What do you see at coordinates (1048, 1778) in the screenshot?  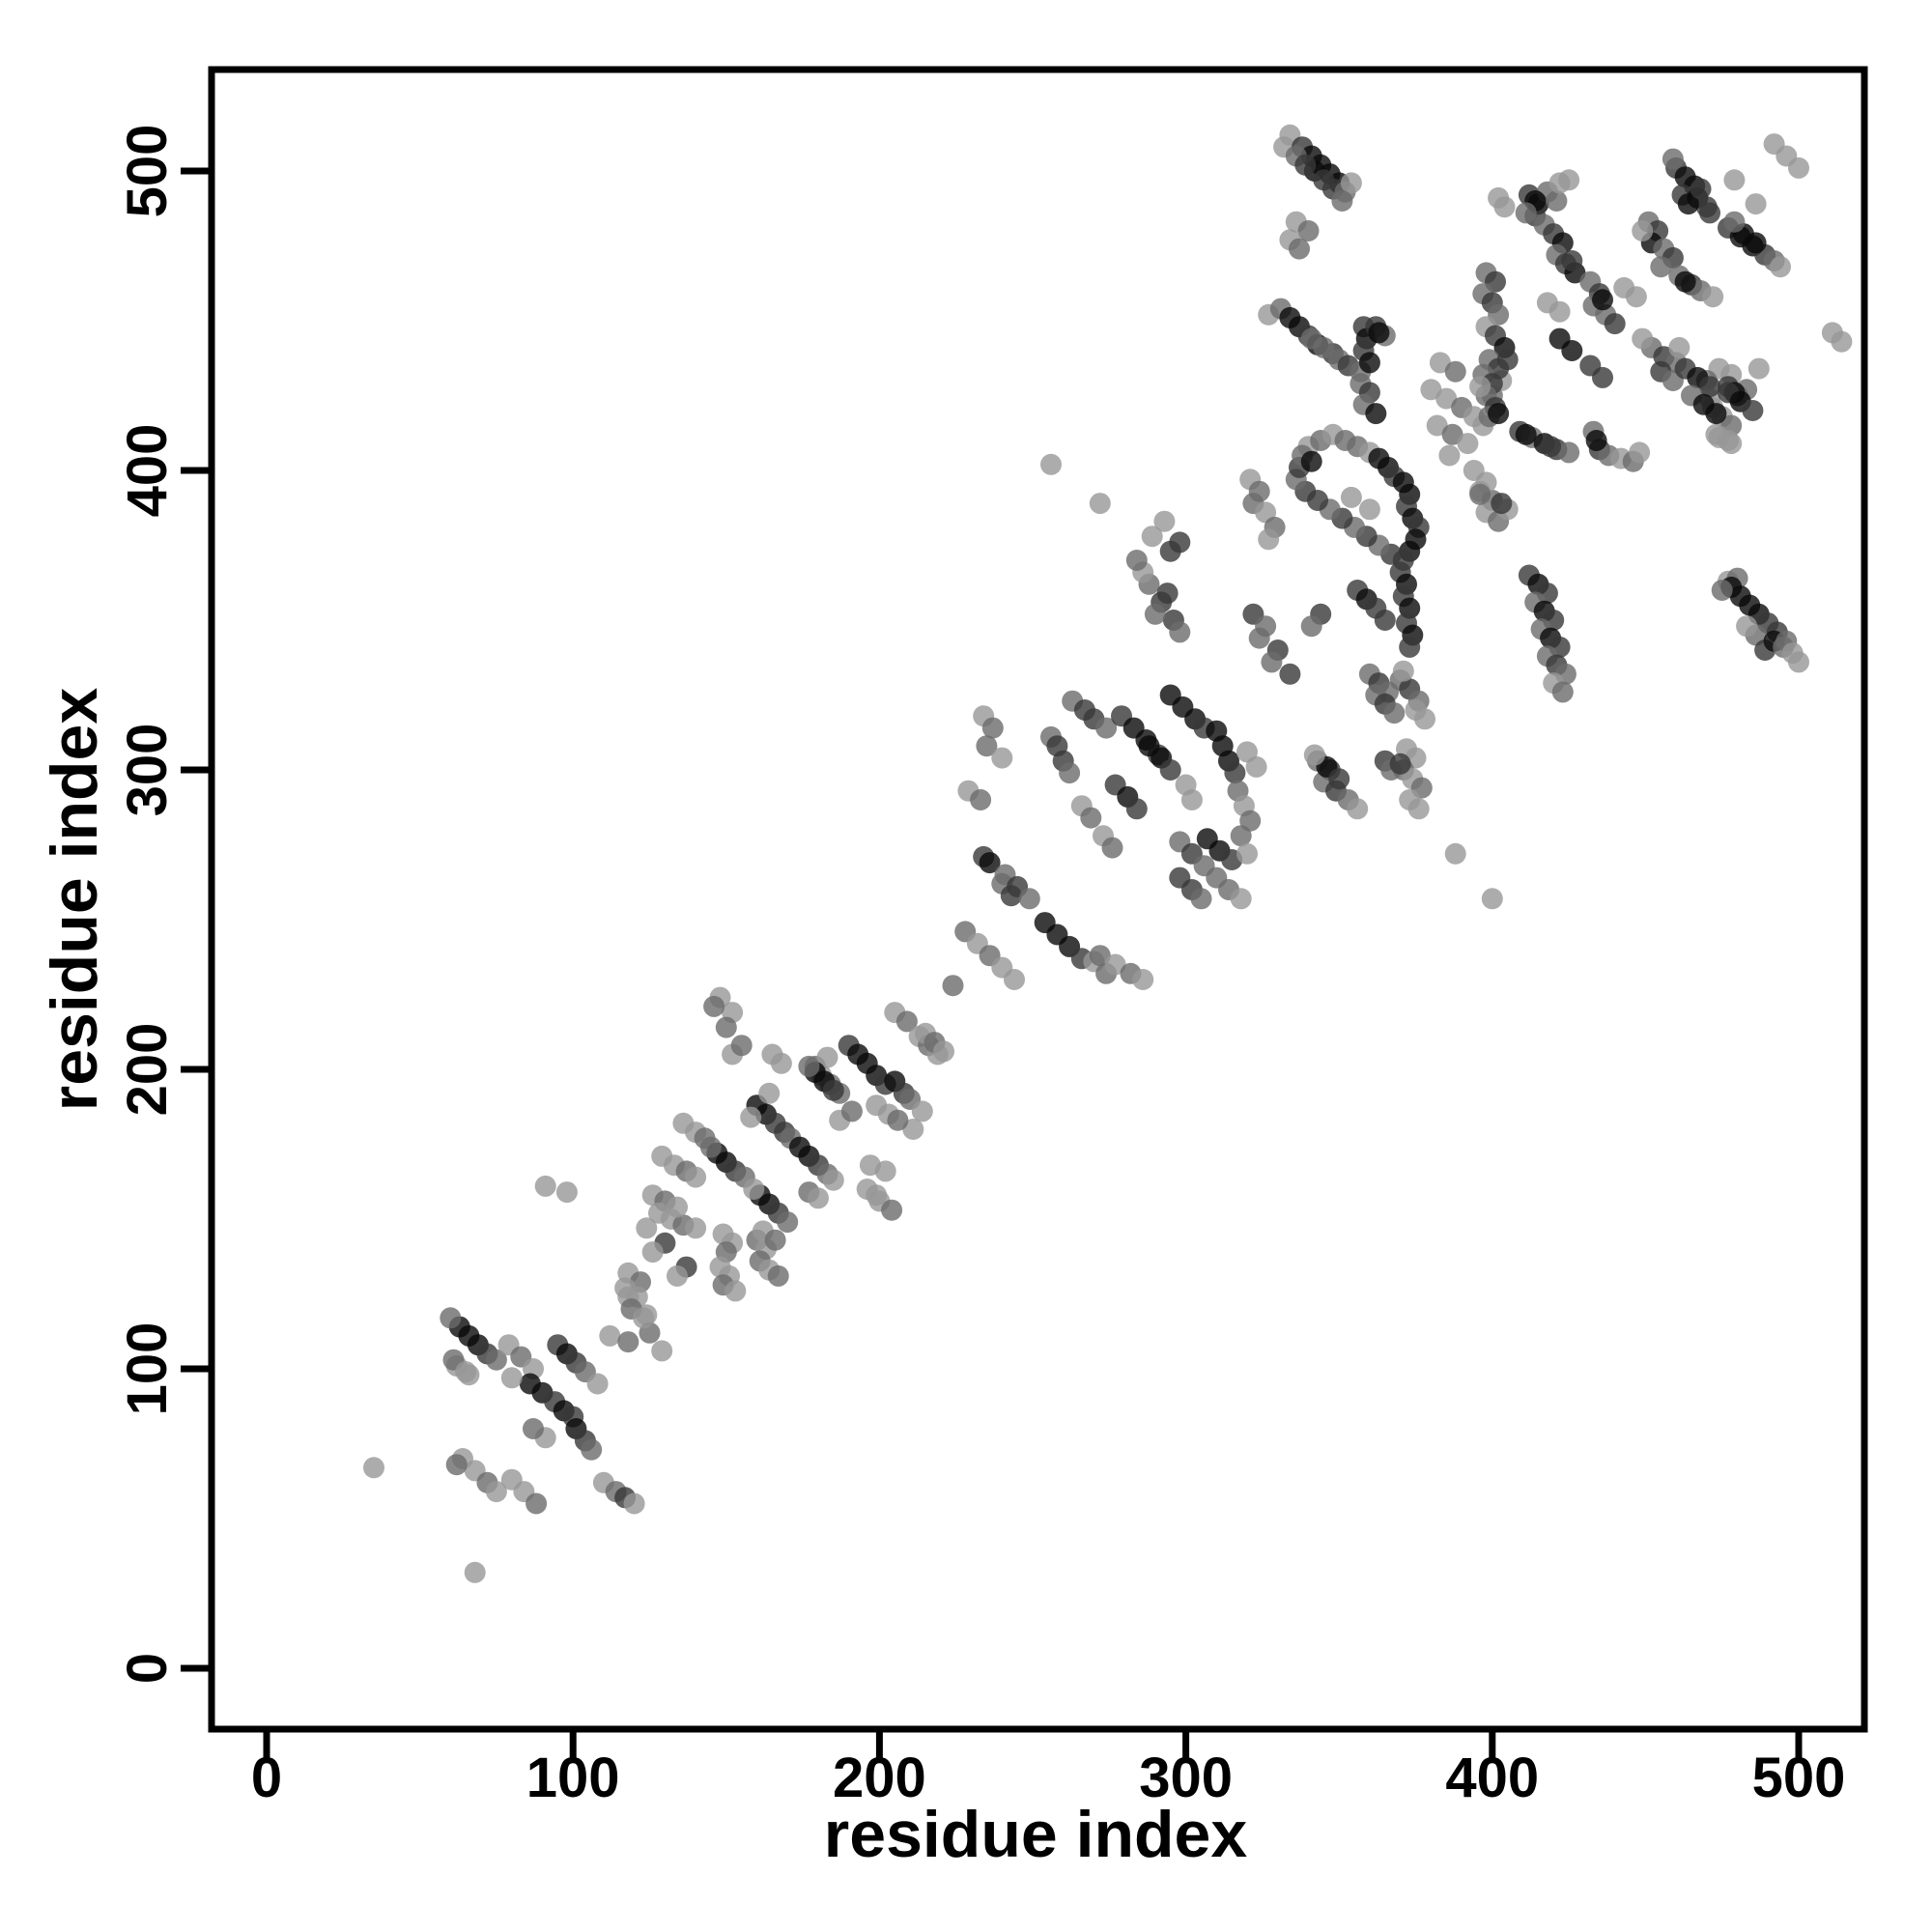 I see `x-axis-tick-labels: 0 100 200 300 400 500` at bounding box center [1048, 1778].